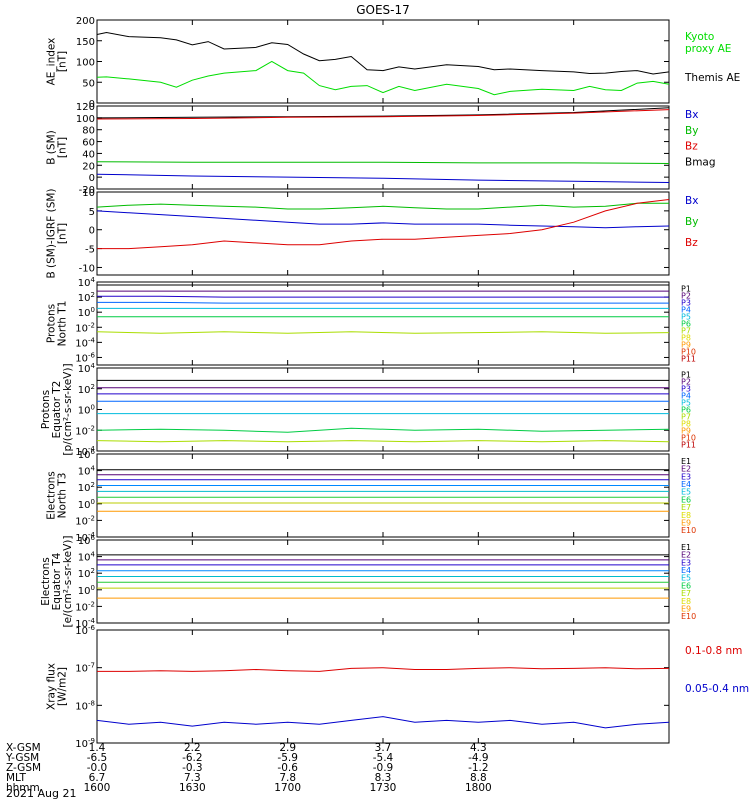 Image resolution: width=750 pixels, height=800 pixels. I want to click on legend-label: Bx, so click(691, 201).